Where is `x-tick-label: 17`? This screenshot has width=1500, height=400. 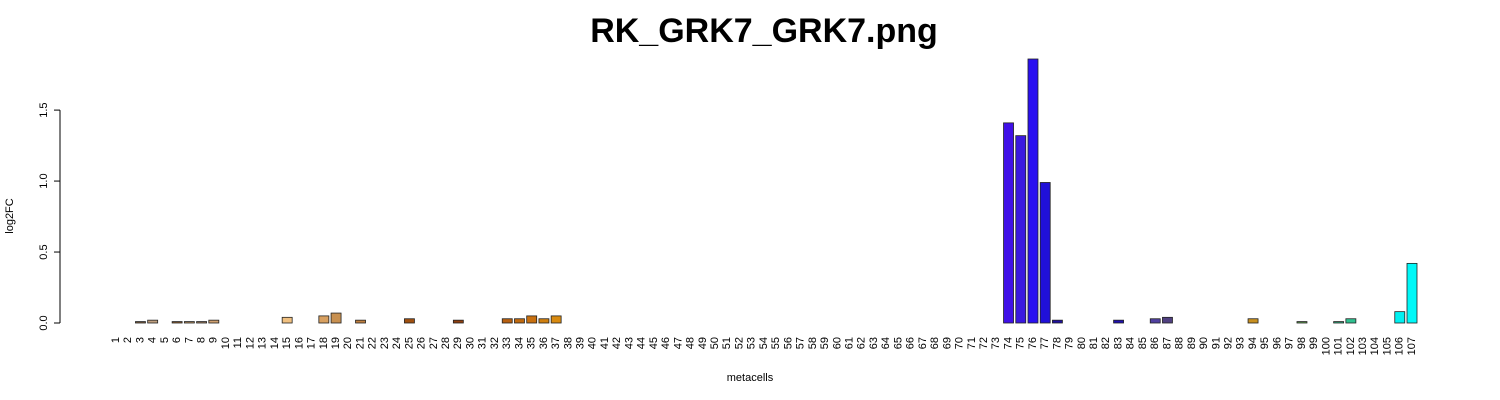 x-tick-label: 17 is located at coordinates (312, 343).